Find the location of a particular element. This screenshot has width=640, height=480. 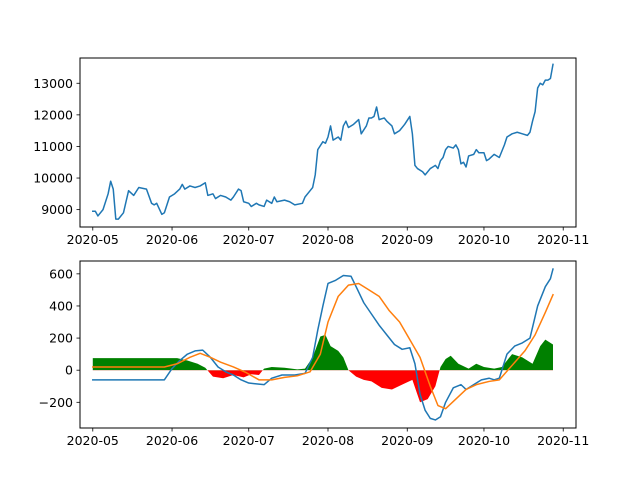

y-tick-label: 11000 is located at coordinates (53, 146).